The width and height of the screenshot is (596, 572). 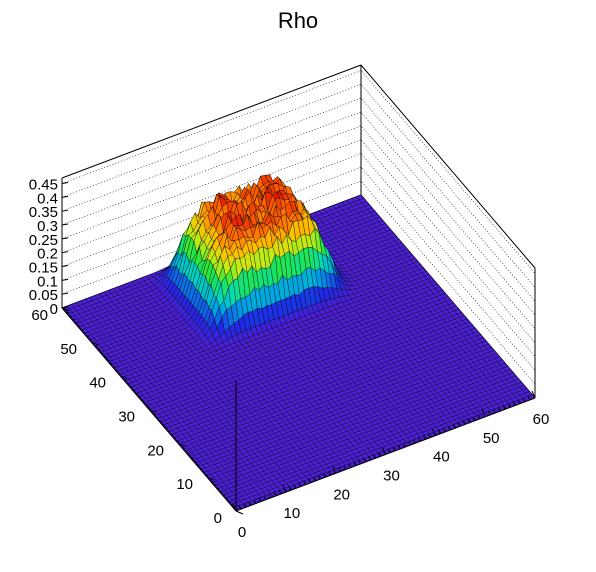 I want to click on z-tick-label: 0.45, so click(x=43, y=185).